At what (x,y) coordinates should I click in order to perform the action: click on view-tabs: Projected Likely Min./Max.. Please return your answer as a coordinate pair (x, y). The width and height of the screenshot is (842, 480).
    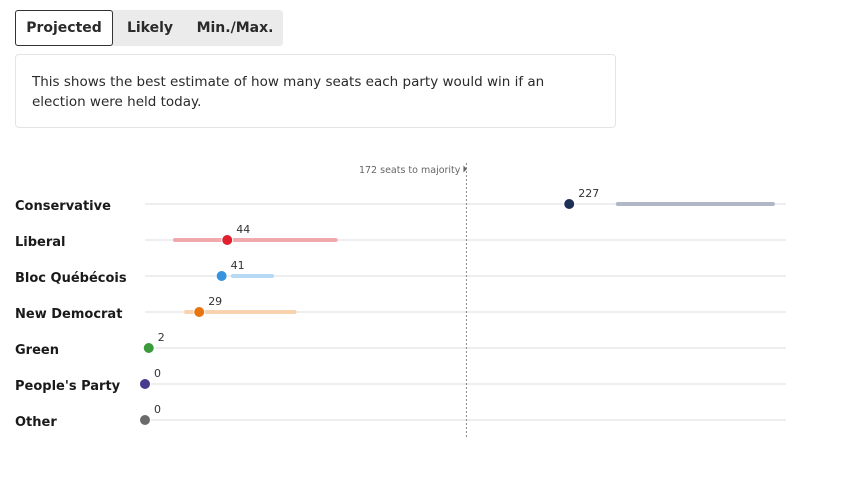
    Looking at the image, I should click on (149, 28).